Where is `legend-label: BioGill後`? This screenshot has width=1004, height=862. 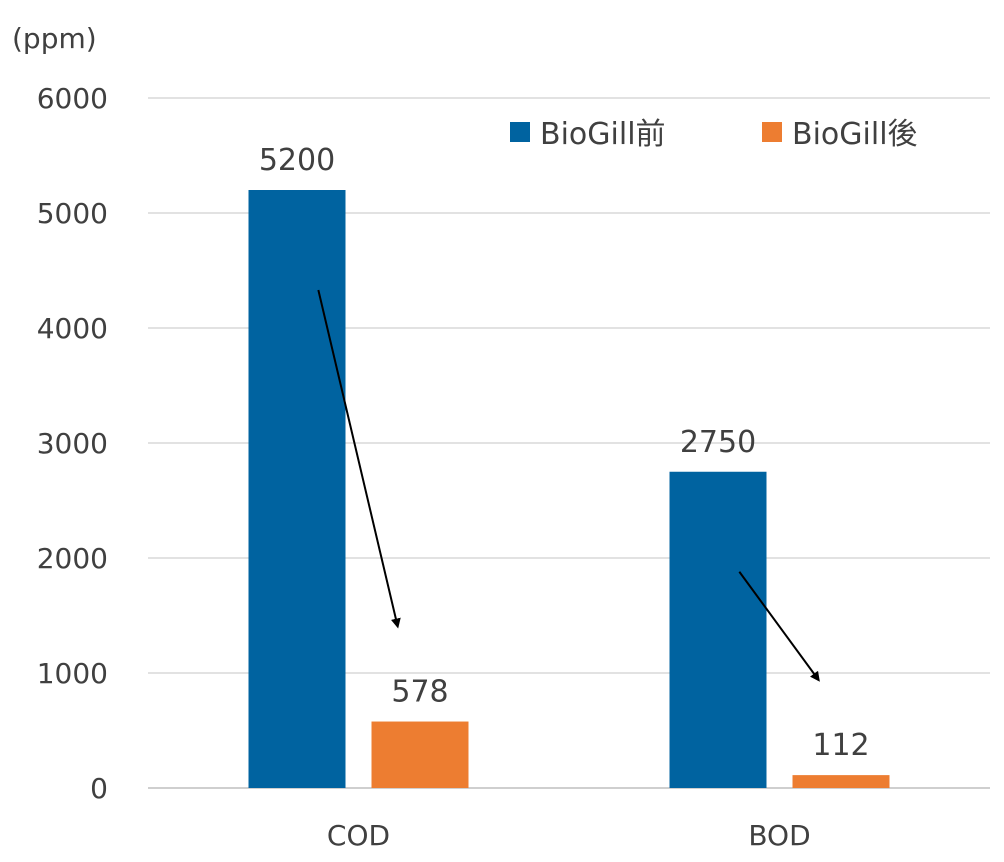
legend-label: BioGill後 is located at coordinates (855, 134).